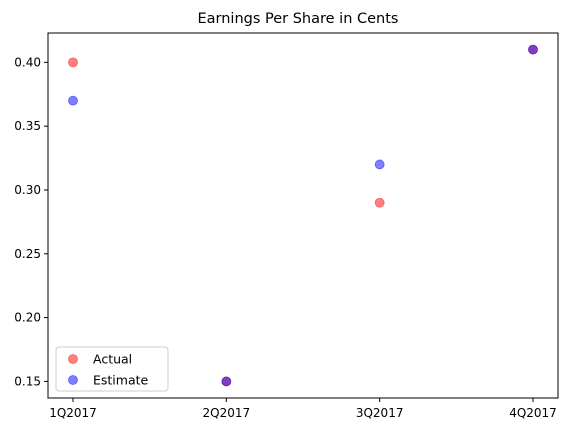 This screenshot has width=561, height=435. I want to click on legend-label-actual: Actual, so click(112, 359).